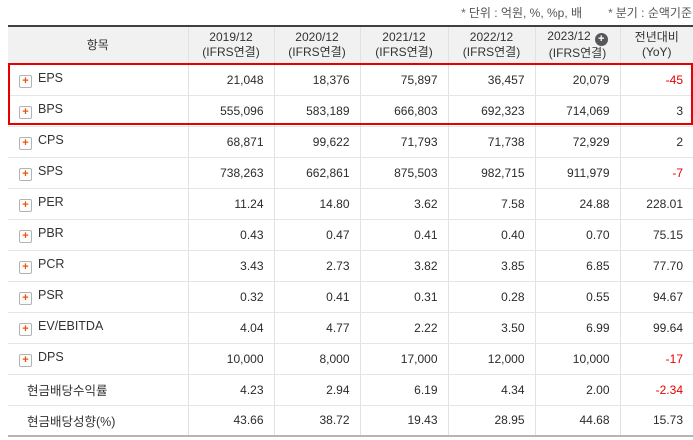 Image resolution: width=693 pixels, height=440 pixels. I want to click on value-cell: 2.94, so click(316, 389).